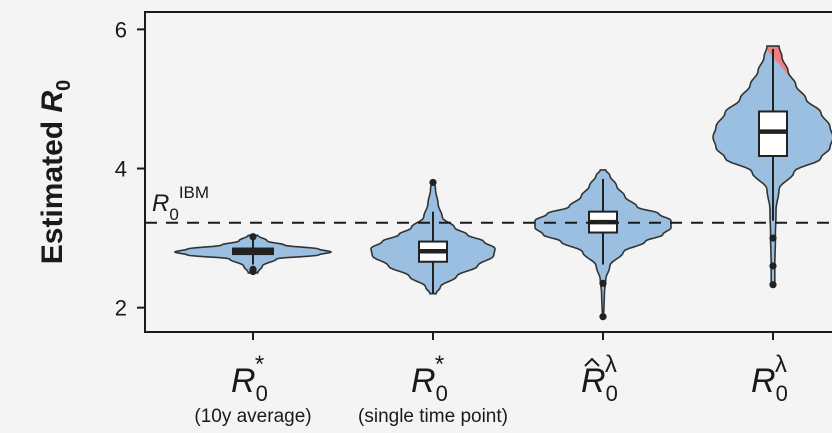  Describe the element at coordinates (130, 169) in the screenshot. I see `y-axis: 2 4 6` at that location.